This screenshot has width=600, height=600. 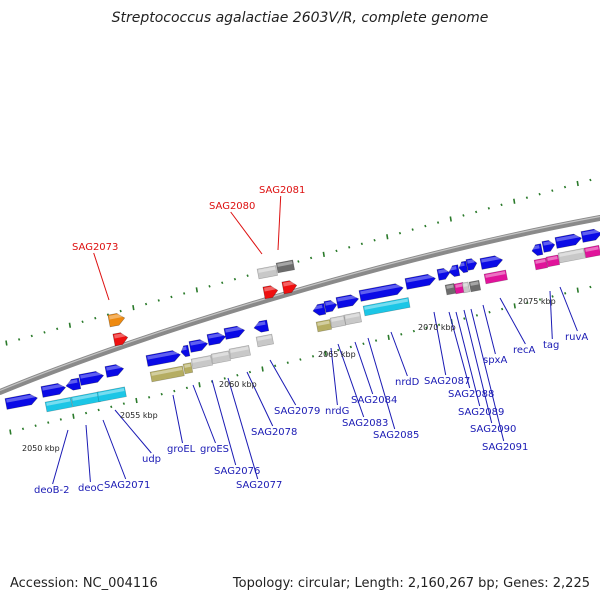 What do you see at coordinates (471, 394) in the screenshot?
I see `gene-label: SAG2088` at bounding box center [471, 394].